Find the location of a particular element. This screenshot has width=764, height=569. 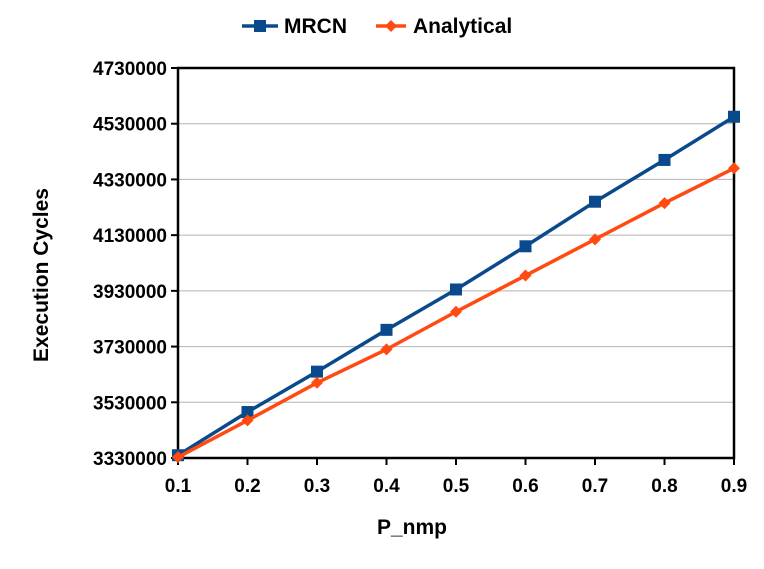

x-tick-label: 0.2 is located at coordinates (247, 486).